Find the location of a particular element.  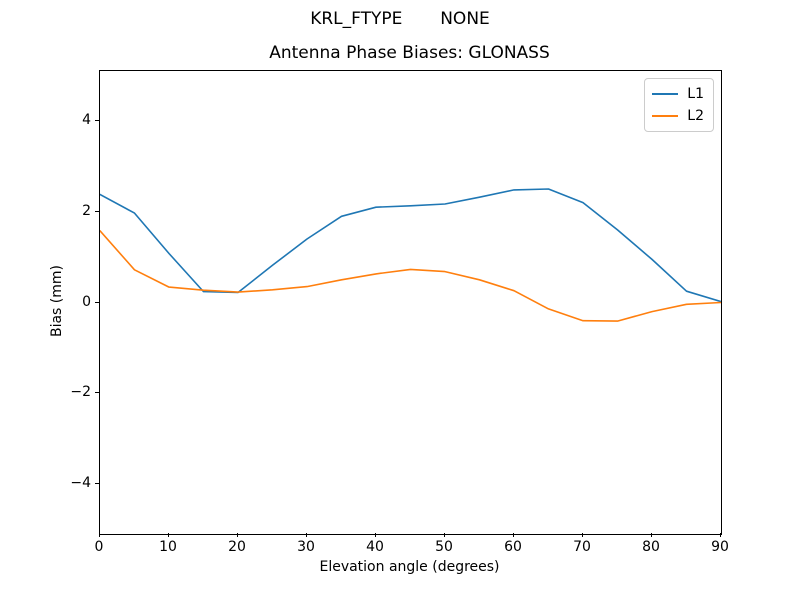

legend-item: L1 is located at coordinates (678, 94).